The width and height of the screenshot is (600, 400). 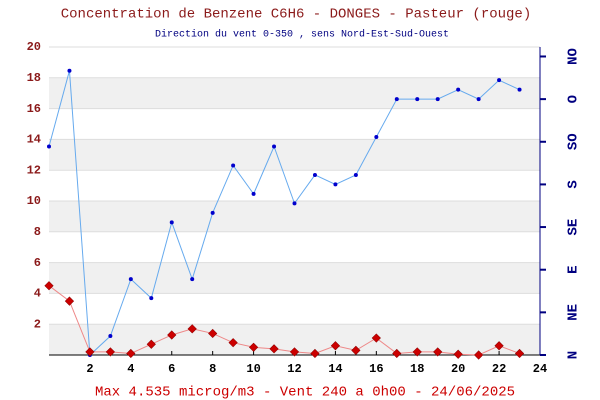 I want to click on y2-tick-label: E, so click(x=574, y=270).